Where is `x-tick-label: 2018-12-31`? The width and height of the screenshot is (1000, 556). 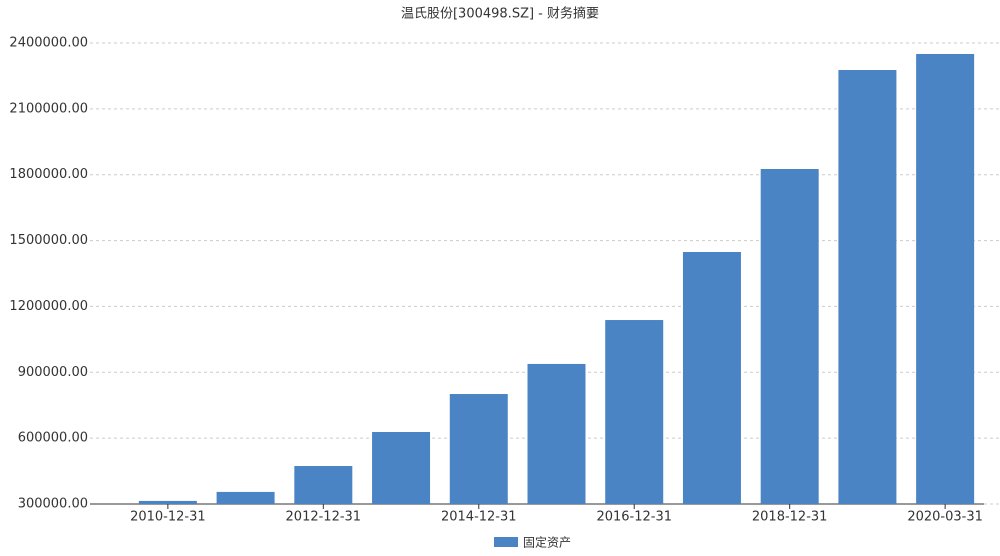
x-tick-label: 2018-12-31 is located at coordinates (790, 517).